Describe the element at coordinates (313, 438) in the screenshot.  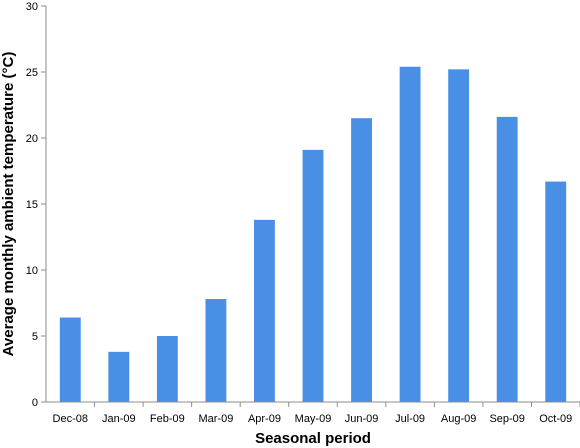
I see `x-axis-title: Seasonal period` at that location.